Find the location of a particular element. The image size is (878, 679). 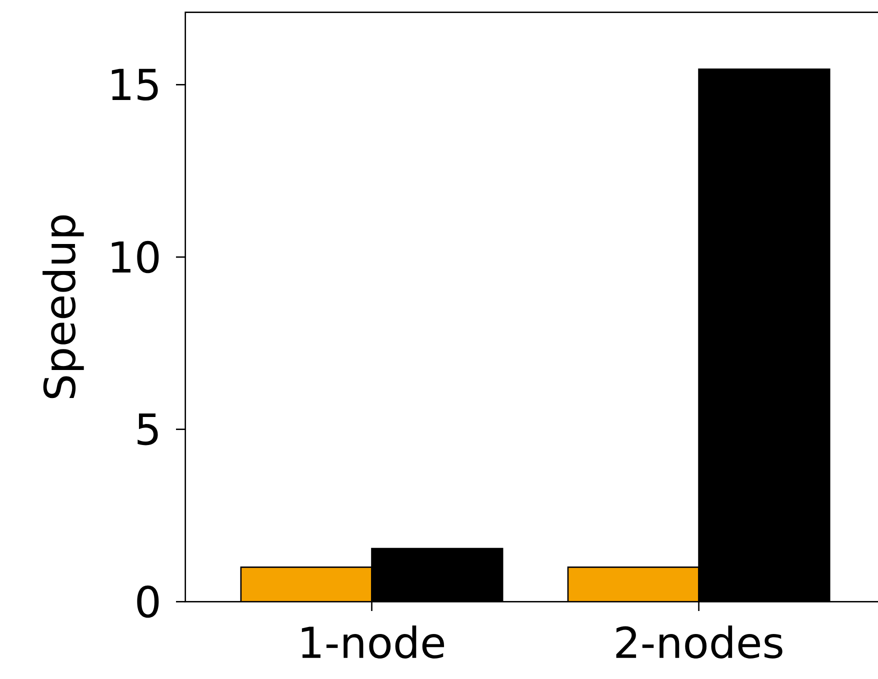

y-tick-label: 5 is located at coordinates (148, 430).